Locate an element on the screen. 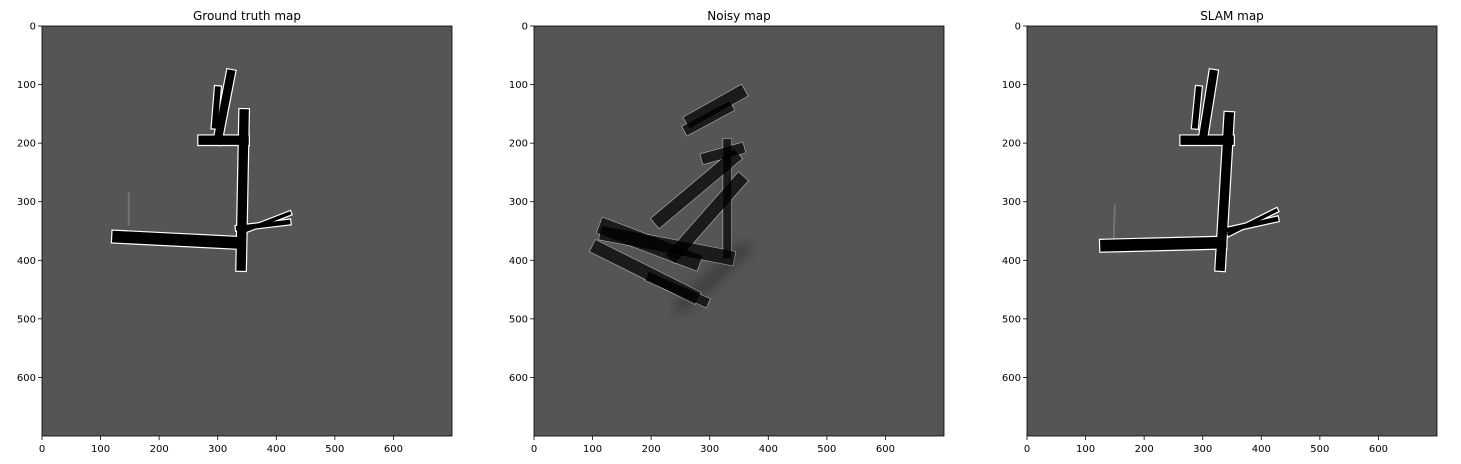  grey-streak is located at coordinates (1114, 222).